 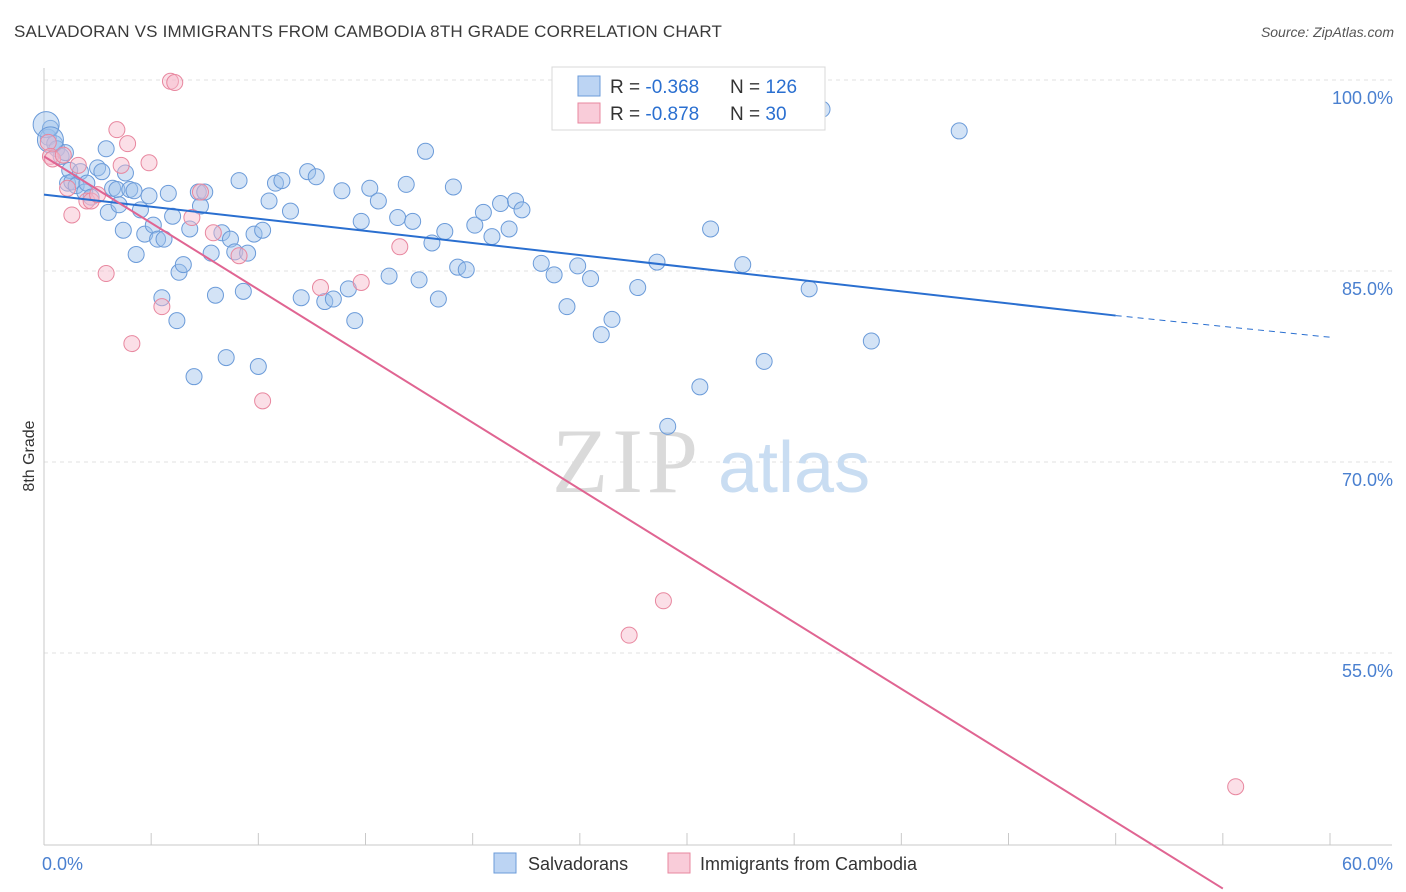 What do you see at coordinates (627, 461) in the screenshot?
I see `watermark-zip: ZIP` at bounding box center [627, 461].